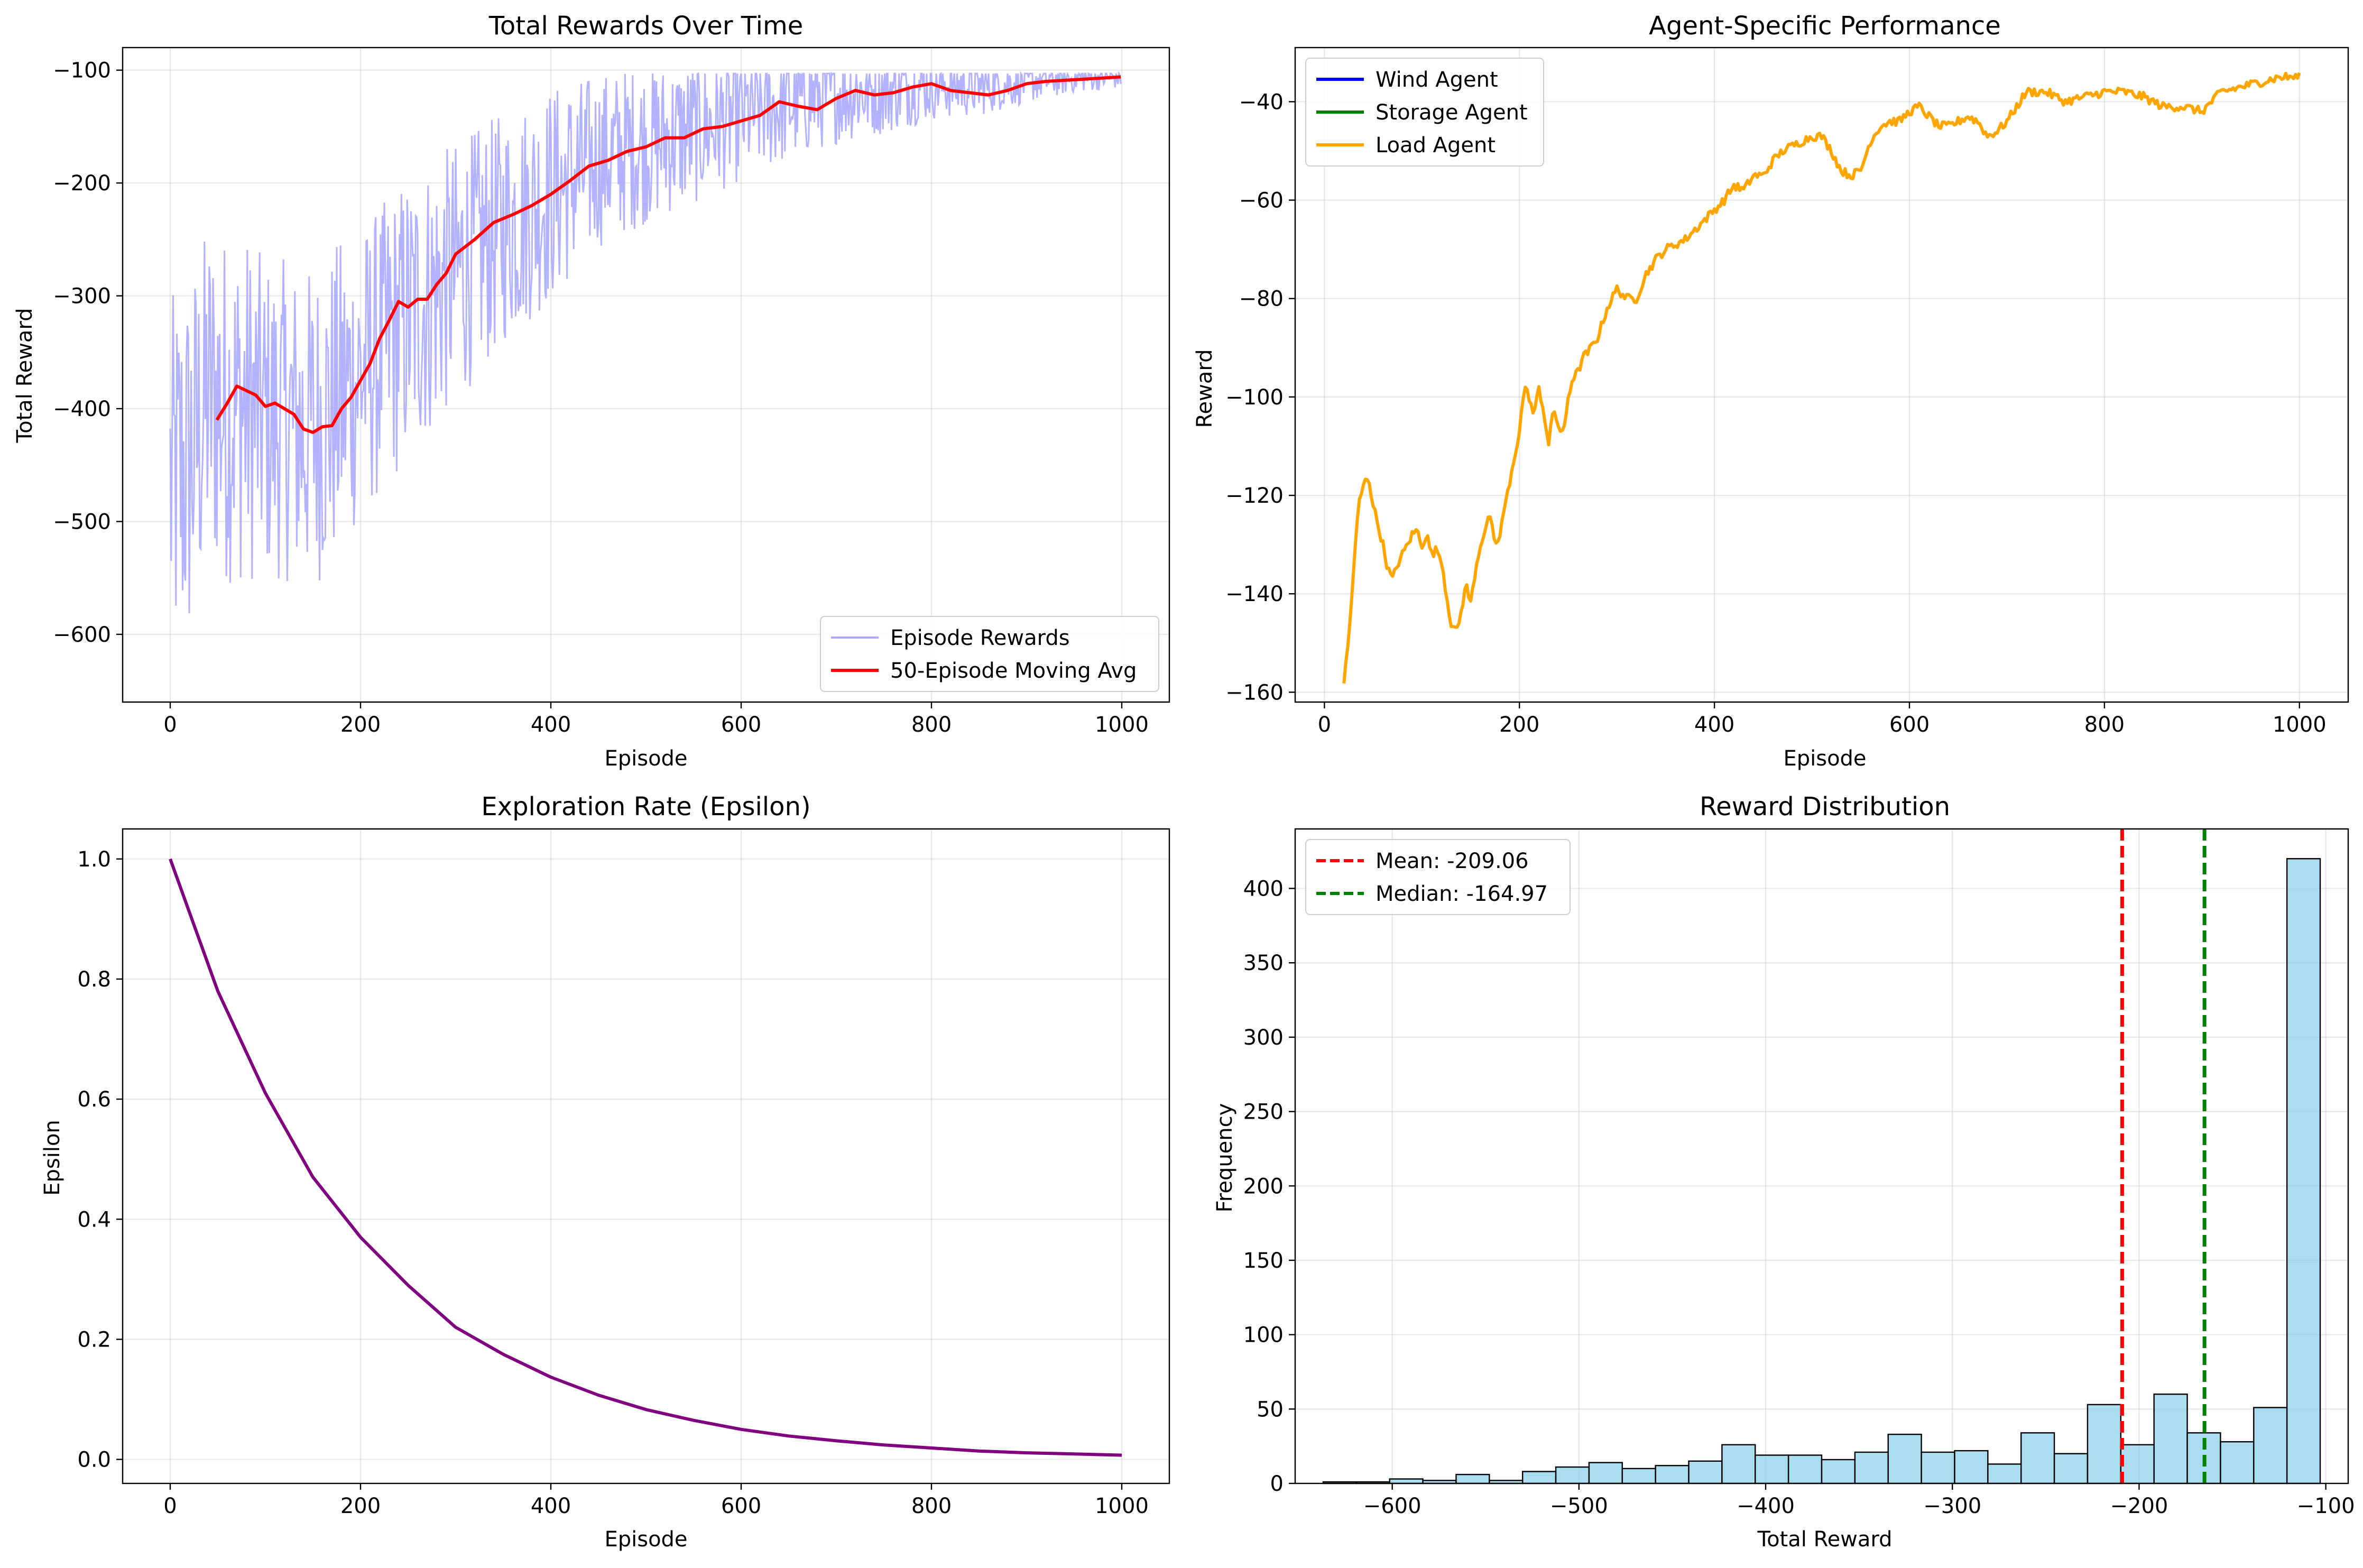  I want to click on y-tick-label: 200, so click(1263, 1186).